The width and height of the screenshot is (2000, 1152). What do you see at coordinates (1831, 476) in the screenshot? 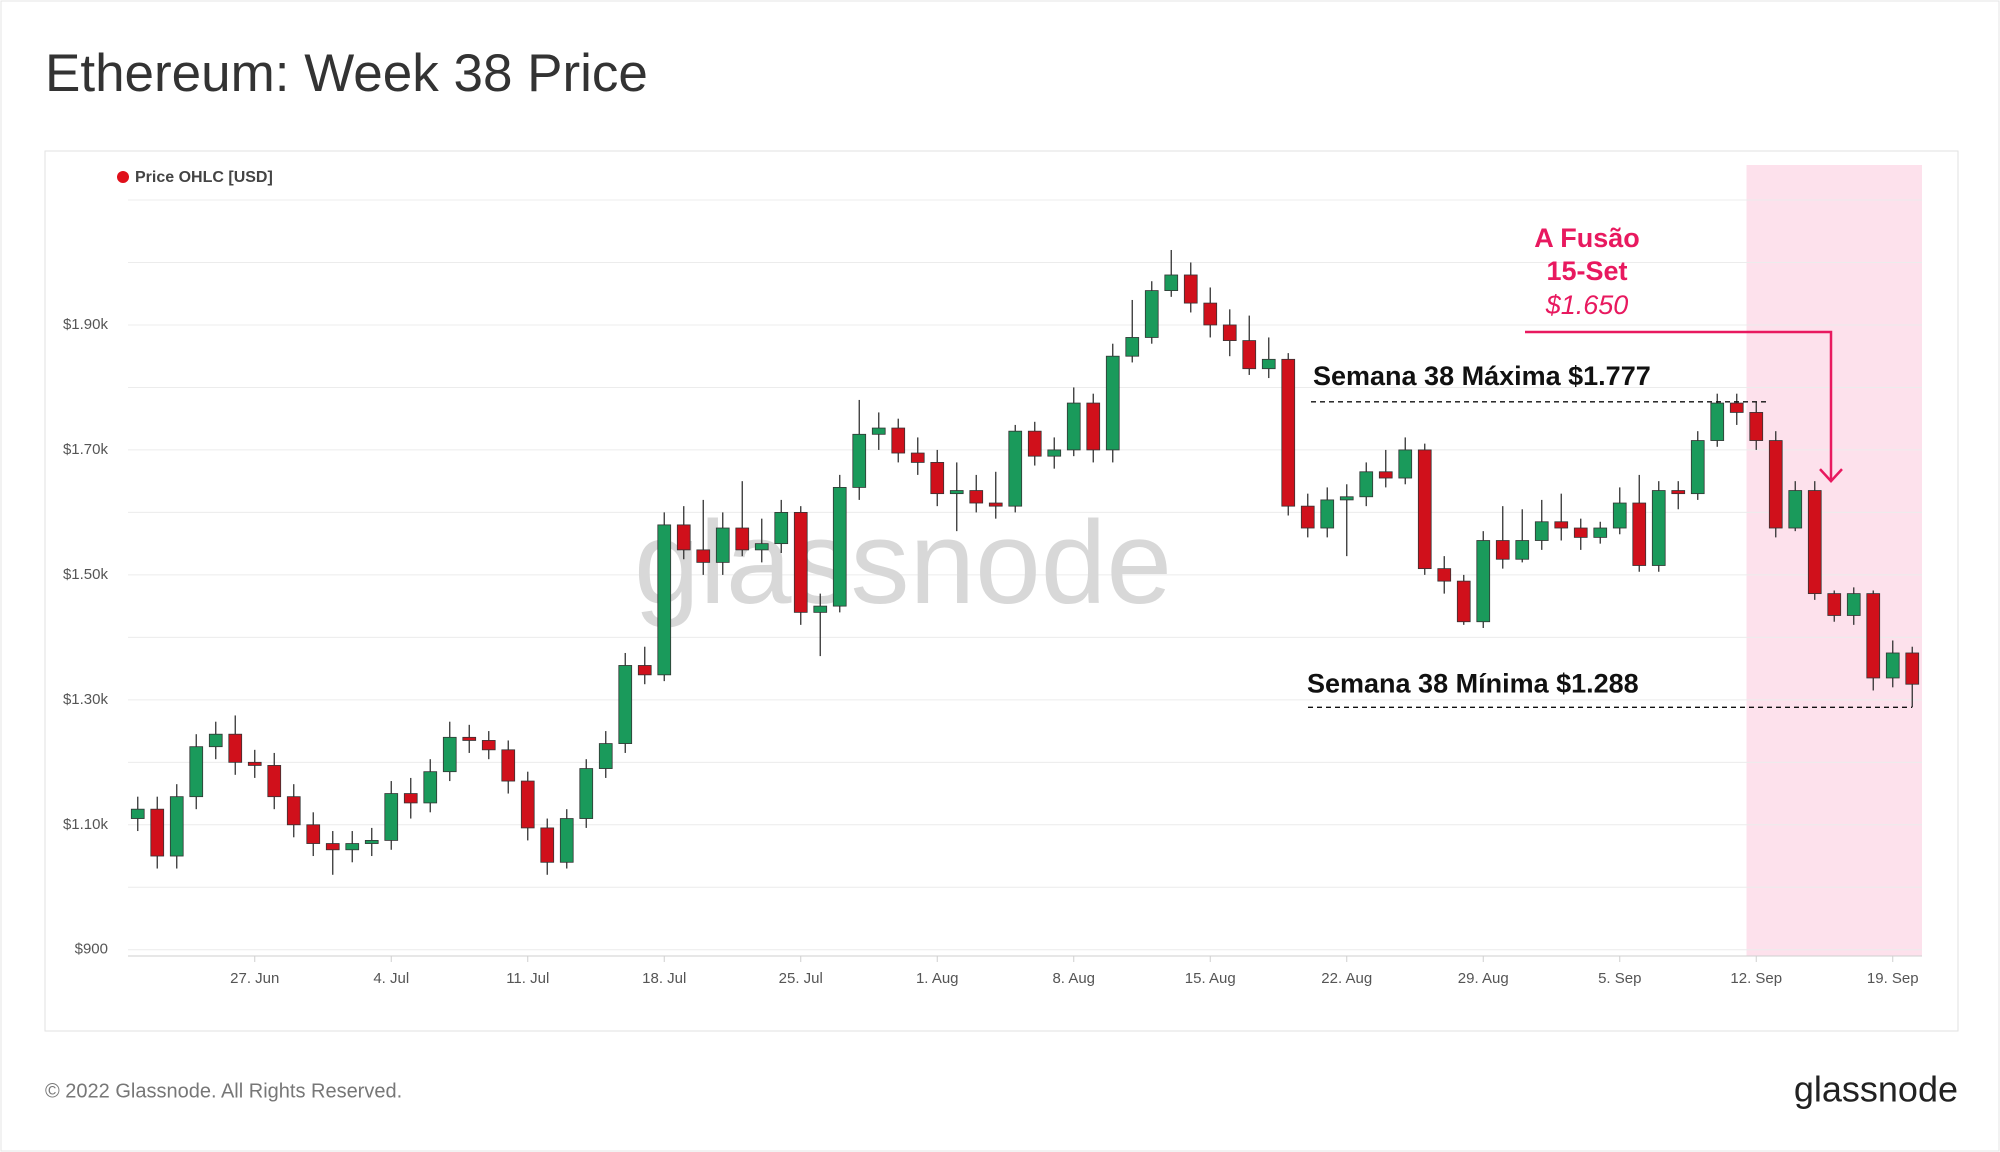
I see `merge-arrow-head` at bounding box center [1831, 476].